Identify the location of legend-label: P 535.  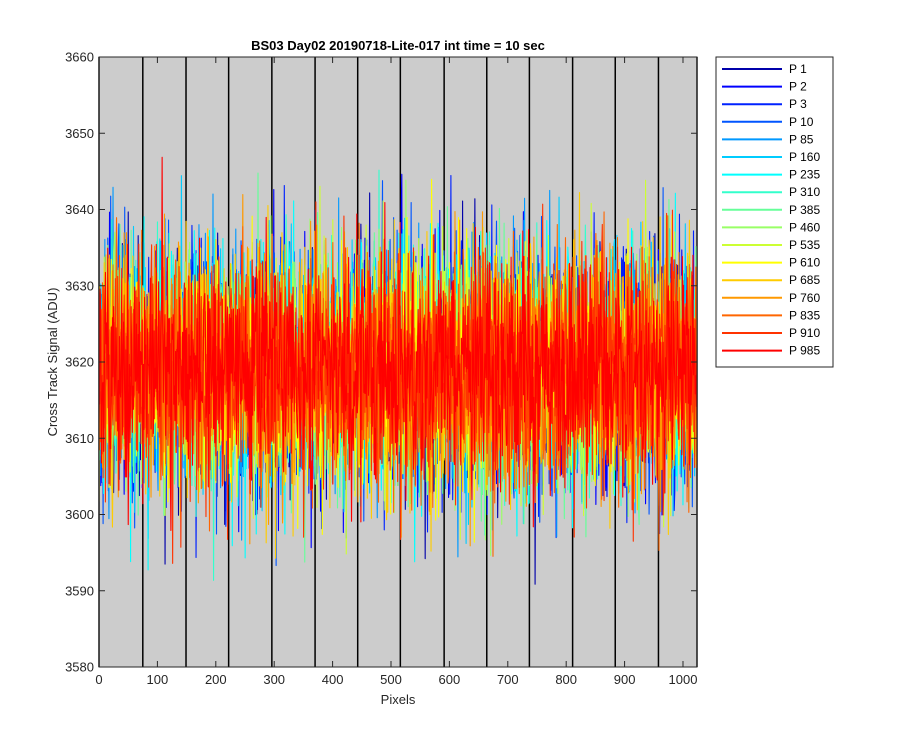
(804, 245).